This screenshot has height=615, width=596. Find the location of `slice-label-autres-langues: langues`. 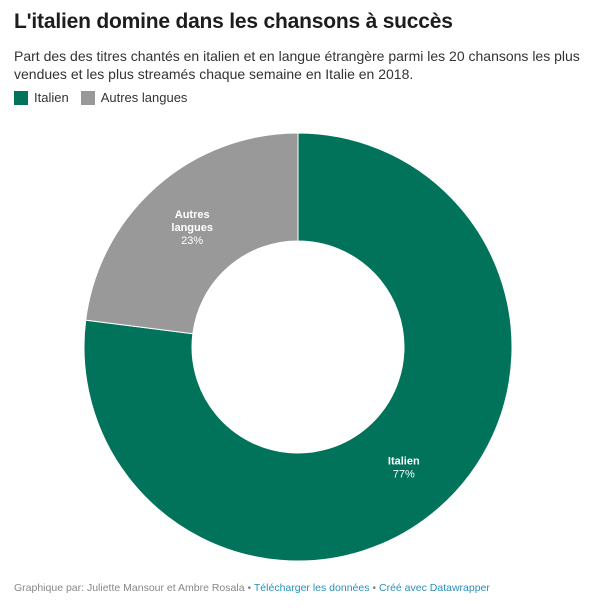

slice-label-autres-langues: langues is located at coordinates (192, 228).